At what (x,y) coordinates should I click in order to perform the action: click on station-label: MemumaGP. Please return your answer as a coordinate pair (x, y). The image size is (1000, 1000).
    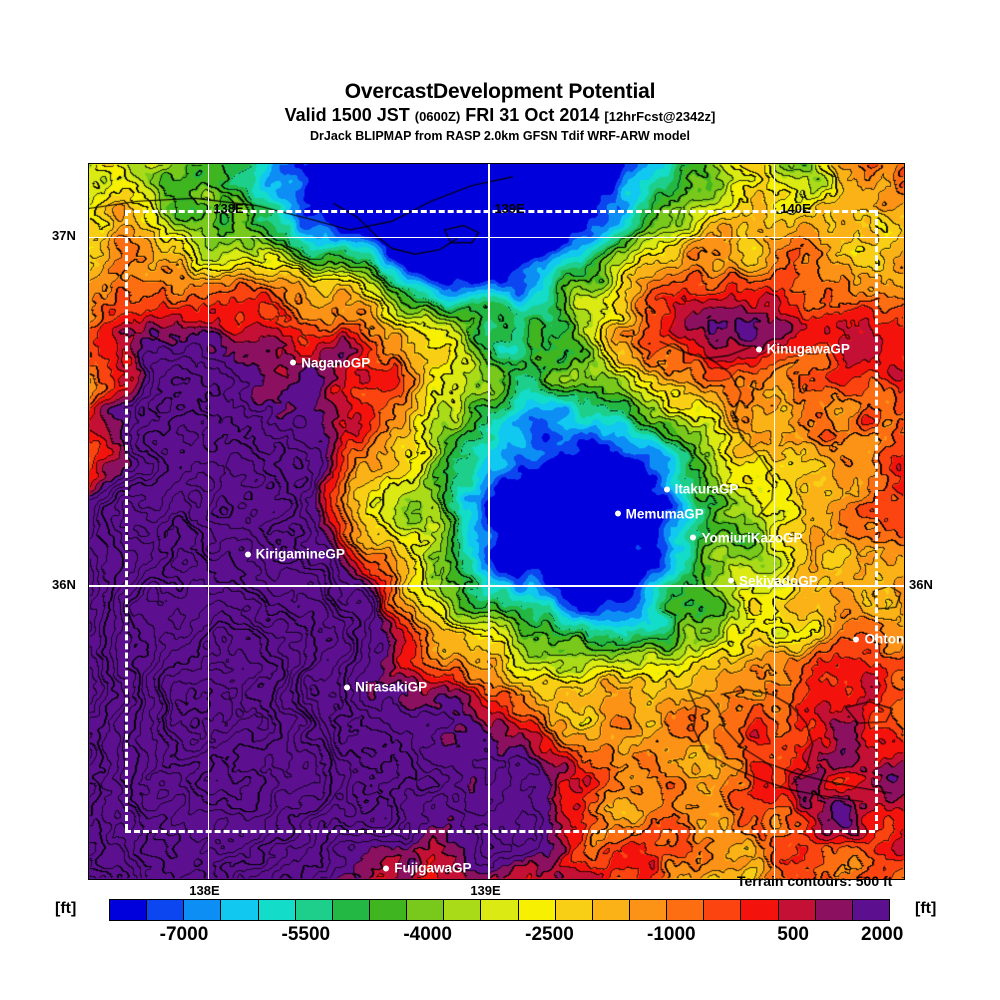
    Looking at the image, I should click on (664, 514).